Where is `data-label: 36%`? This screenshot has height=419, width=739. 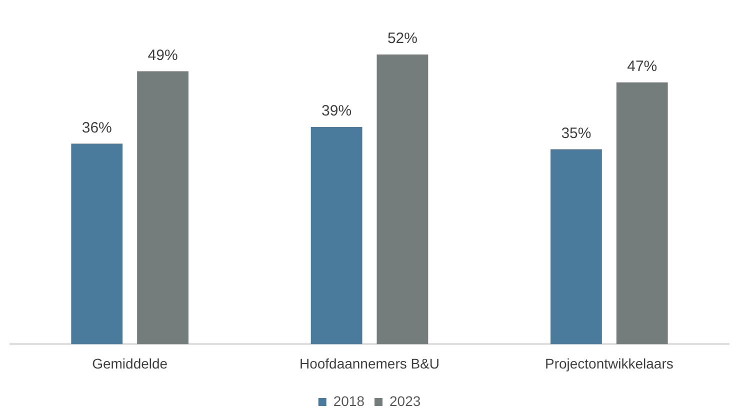 data-label: 36% is located at coordinates (97, 127).